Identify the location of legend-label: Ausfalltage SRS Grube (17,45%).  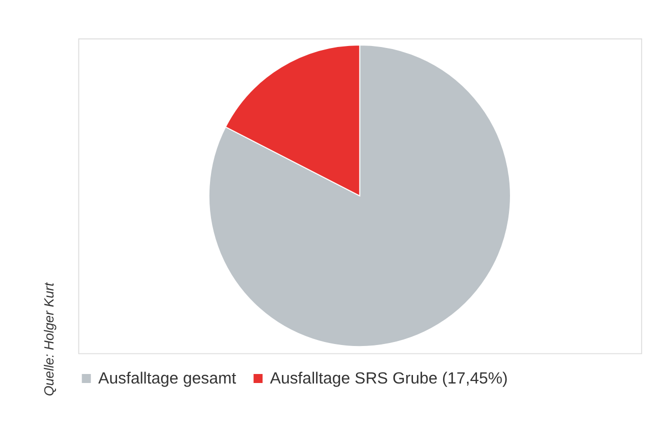
(389, 378).